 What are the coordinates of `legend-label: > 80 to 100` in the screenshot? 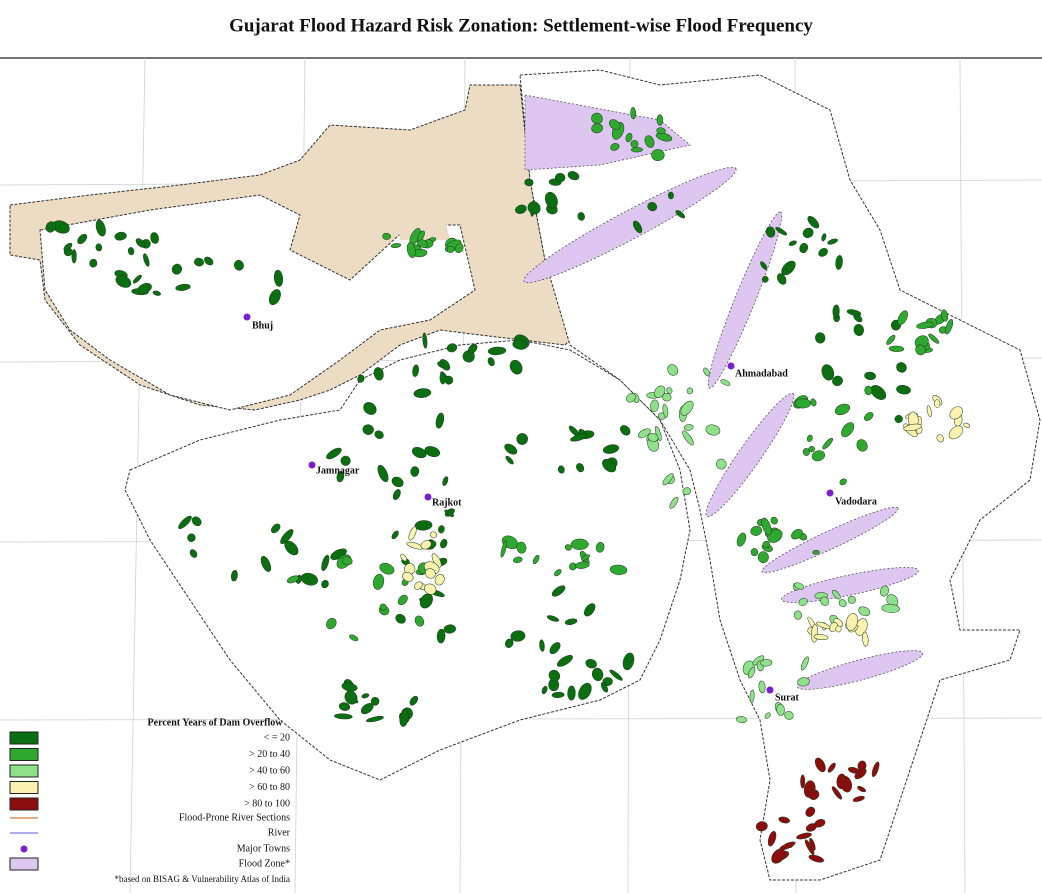 It's located at (267, 803).